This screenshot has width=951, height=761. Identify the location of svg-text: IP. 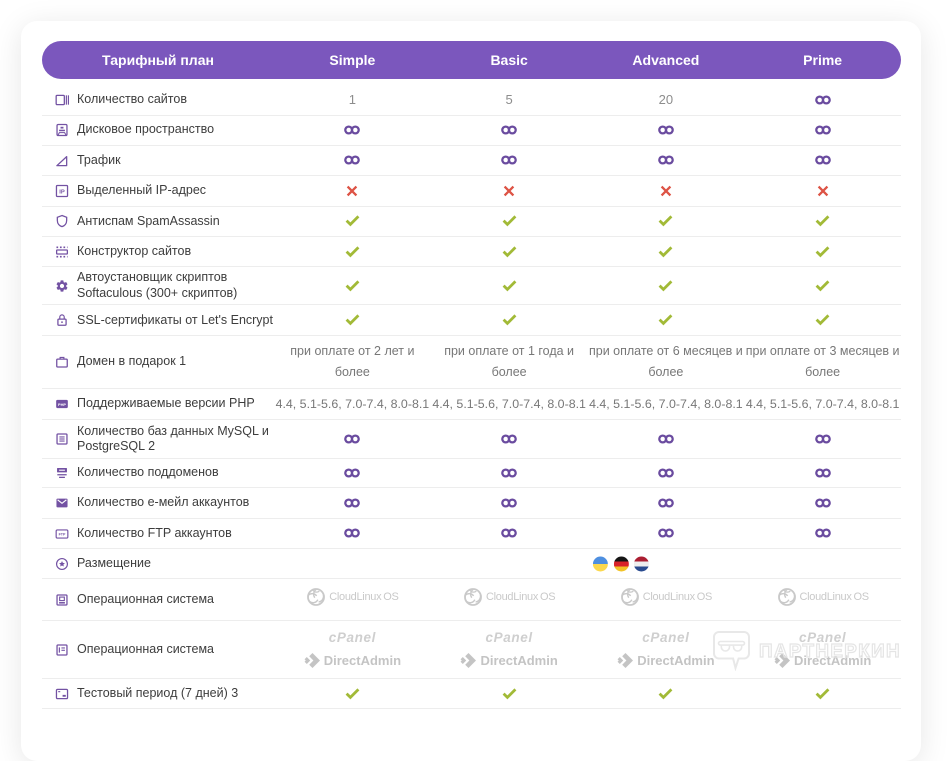
(62, 192).